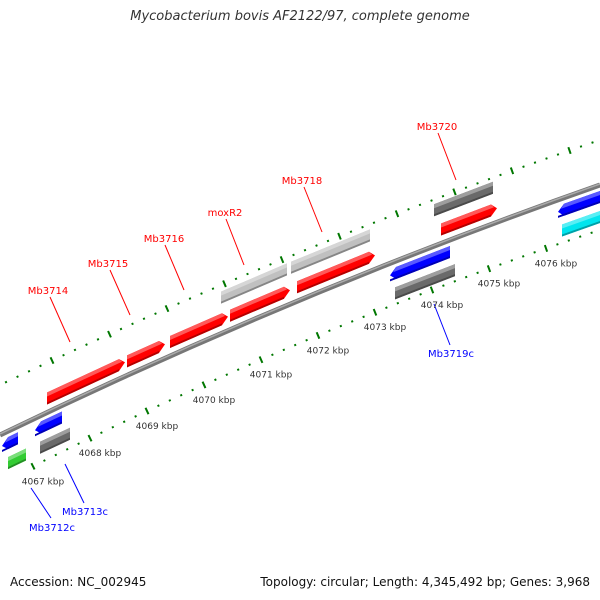 The width and height of the screenshot is (600, 600). Describe the element at coordinates (164, 239) in the screenshot. I see `gene-label-mb3716: Mb3716` at that location.